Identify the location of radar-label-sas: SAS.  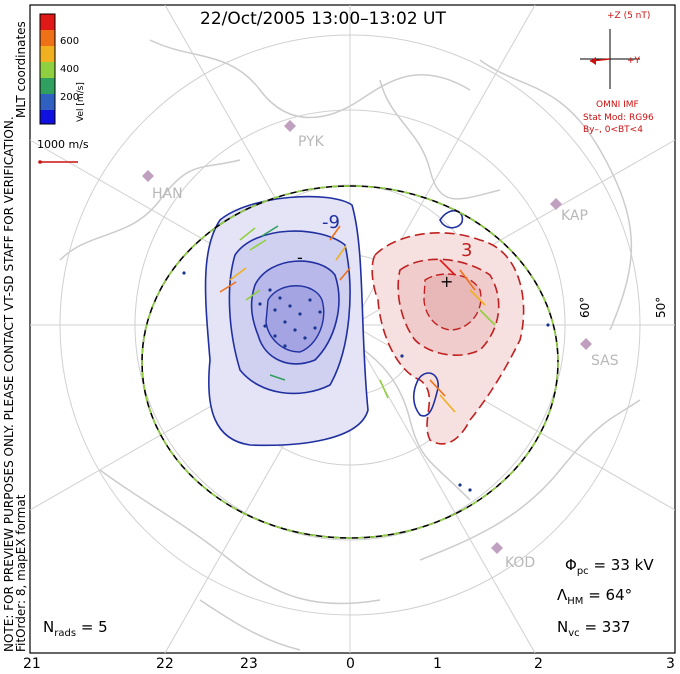
(605, 361).